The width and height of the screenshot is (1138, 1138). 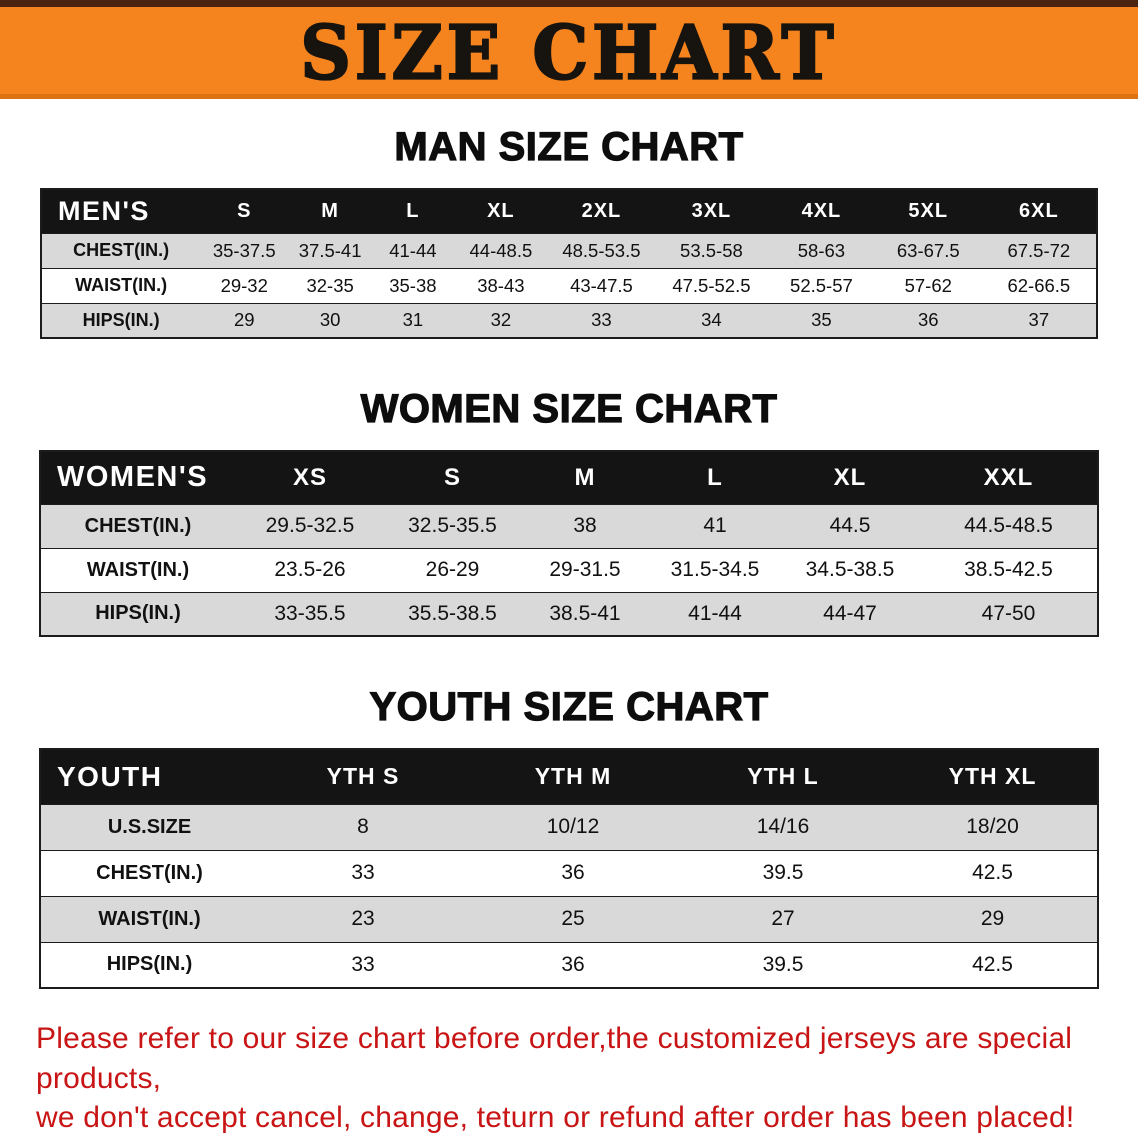 What do you see at coordinates (244, 285) in the screenshot?
I see `table-cell: 29-32` at bounding box center [244, 285].